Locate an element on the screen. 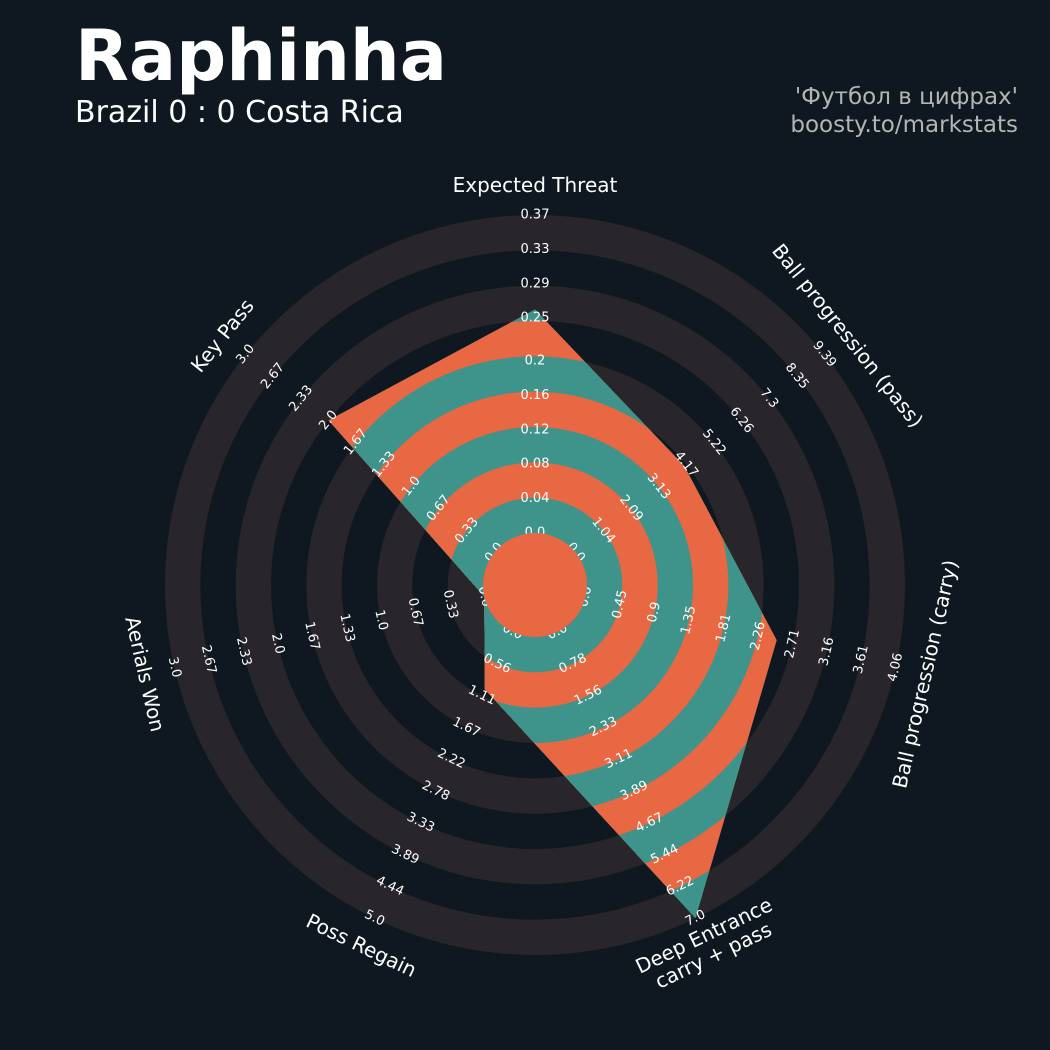 The image size is (1050, 1050). tick-label: 0.45 is located at coordinates (620, 605).